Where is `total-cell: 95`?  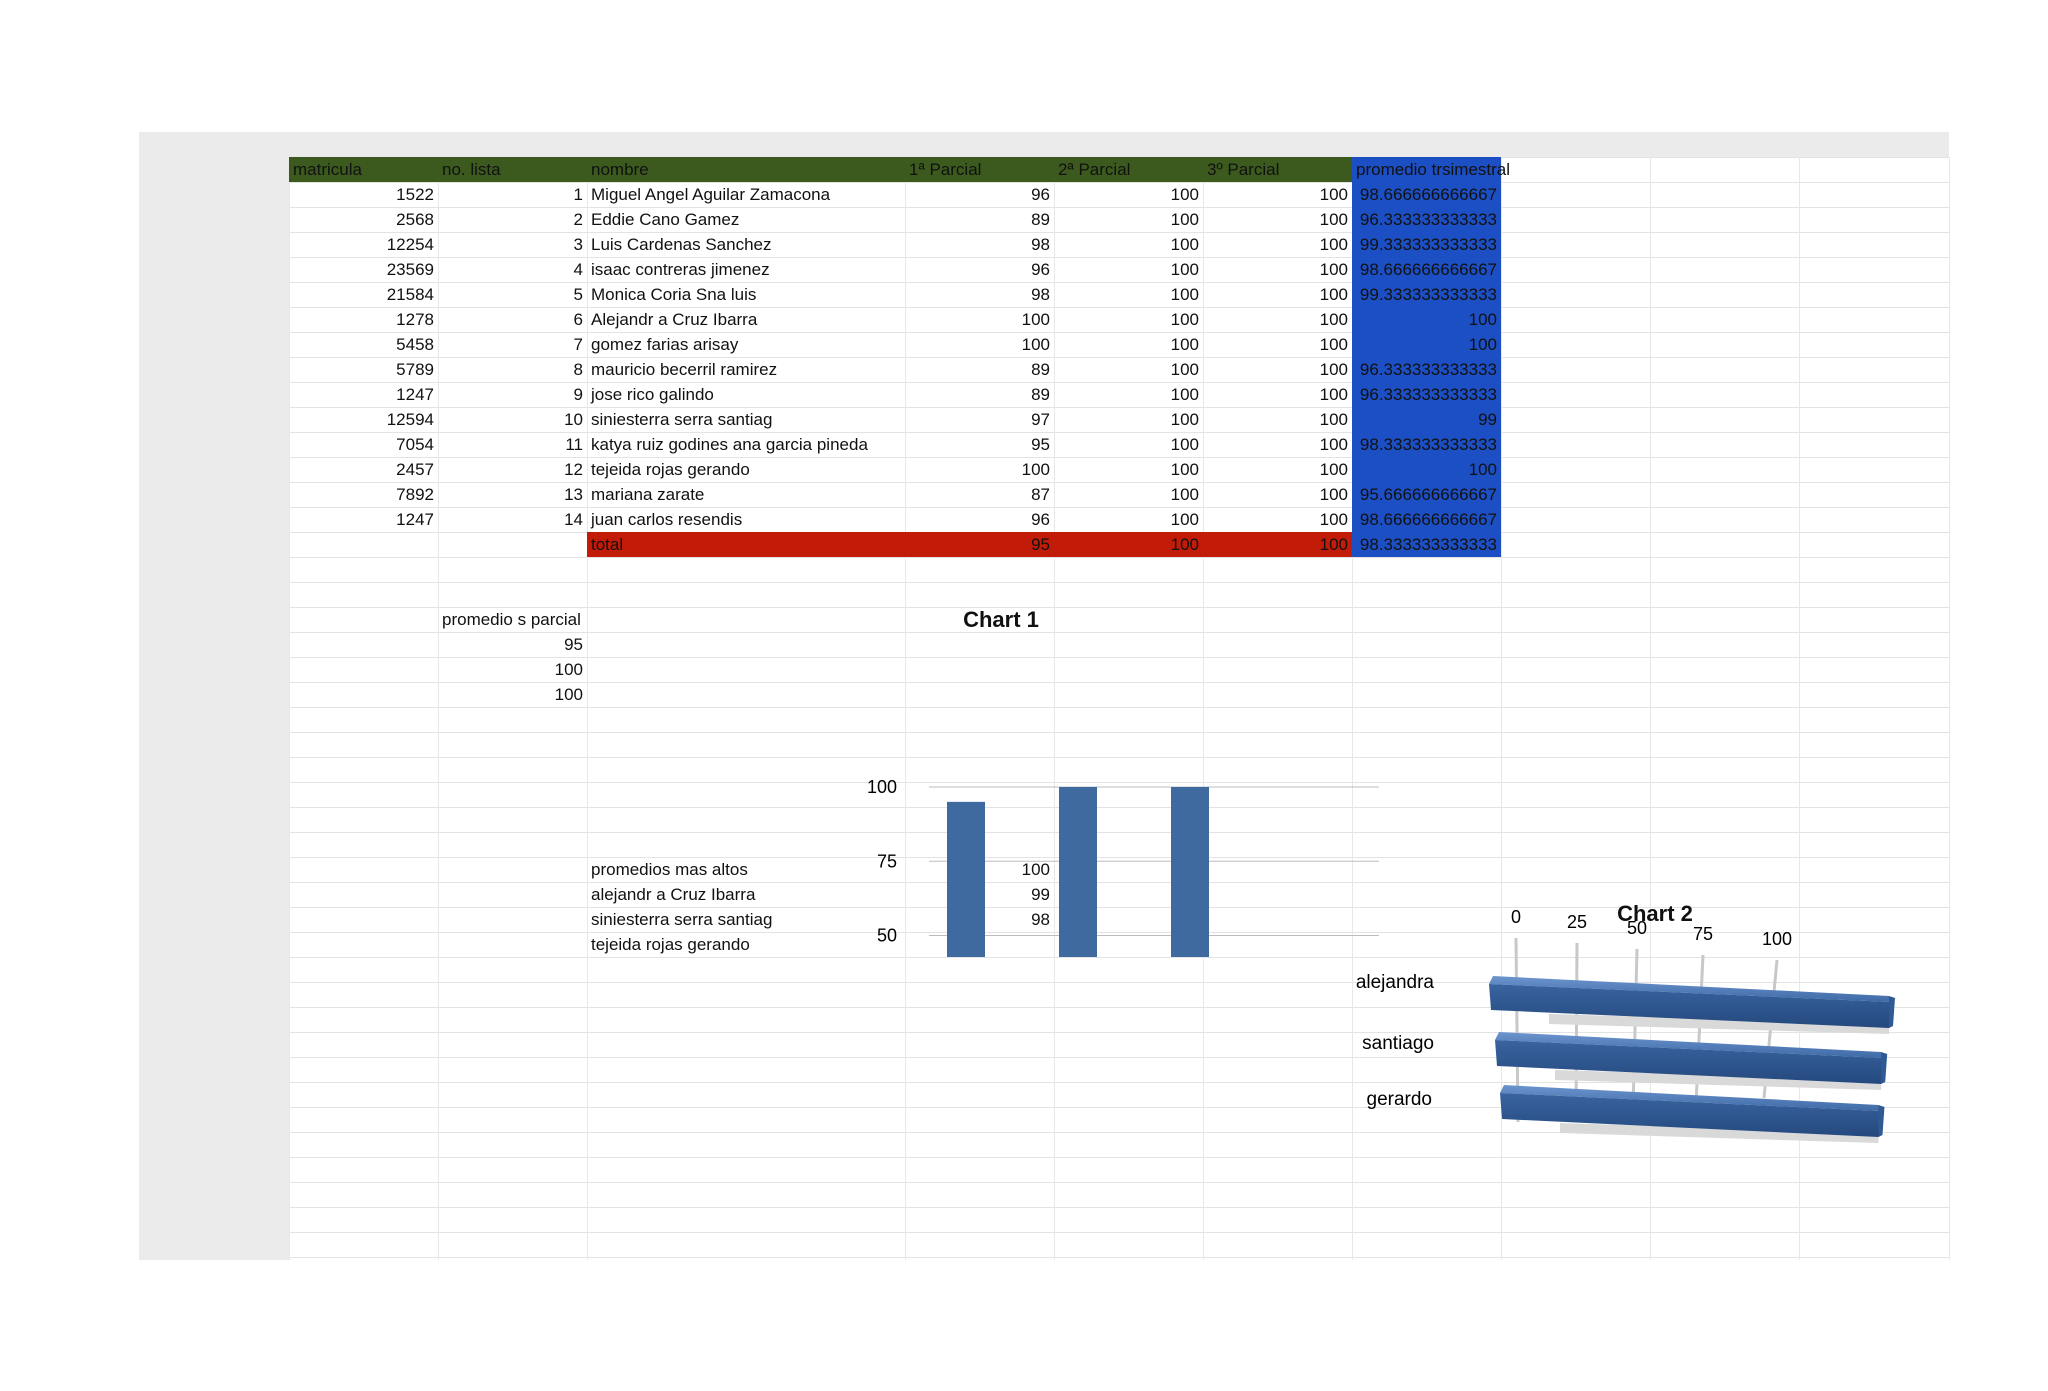
total-cell: 95 is located at coordinates (979, 544).